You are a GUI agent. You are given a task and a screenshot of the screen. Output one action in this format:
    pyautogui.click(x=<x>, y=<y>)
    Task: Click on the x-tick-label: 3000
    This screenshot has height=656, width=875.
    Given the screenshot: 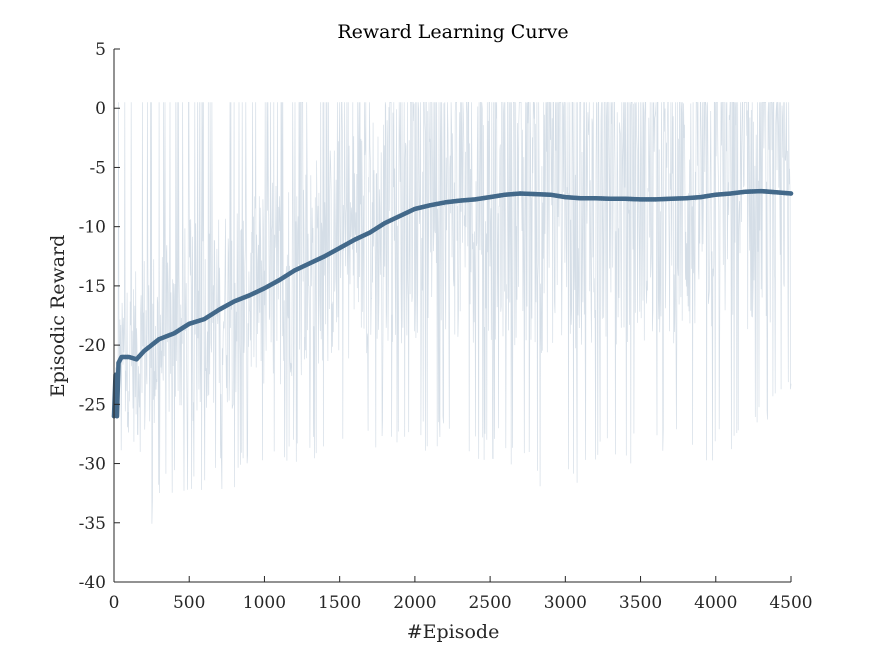 What is the action you would take?
    pyautogui.click(x=565, y=603)
    